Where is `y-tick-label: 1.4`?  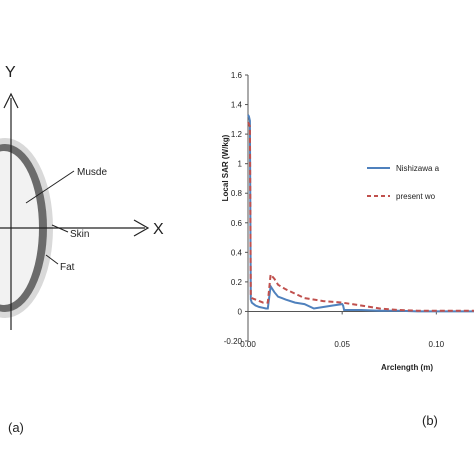 y-tick-label: 1.4 is located at coordinates (237, 105).